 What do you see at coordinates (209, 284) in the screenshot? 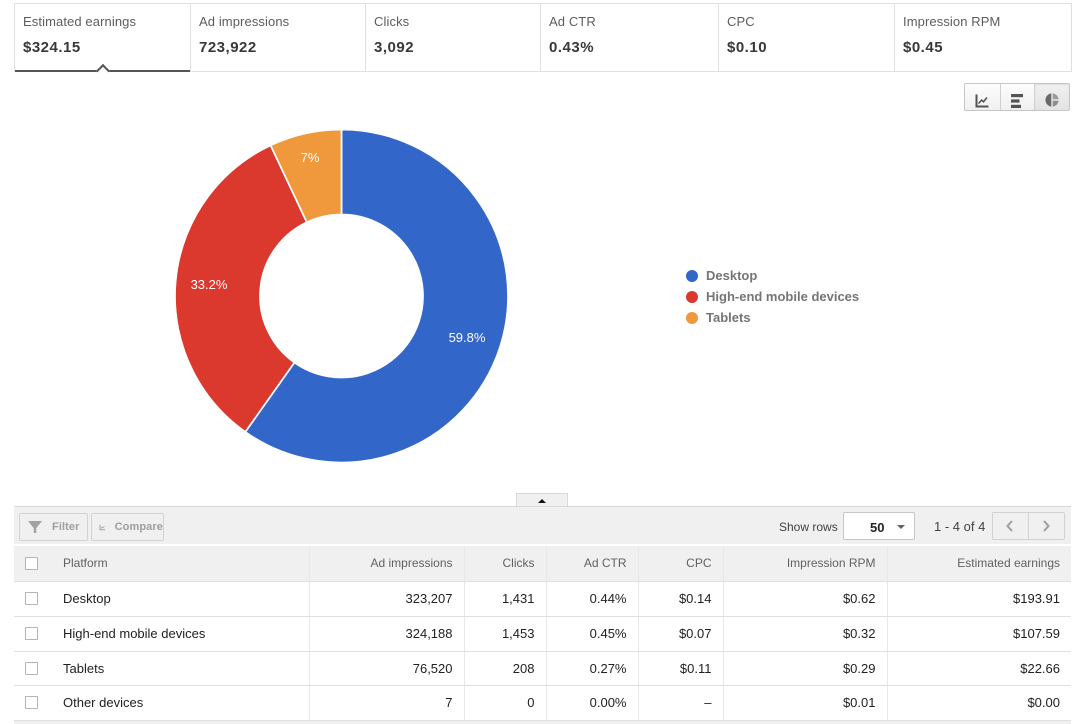
I see `svg-text: 33.2%` at bounding box center [209, 284].